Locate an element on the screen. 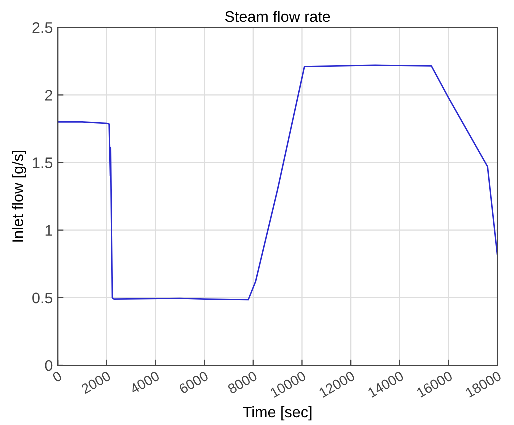  x-tick-label: 4000 is located at coordinates (144, 382).